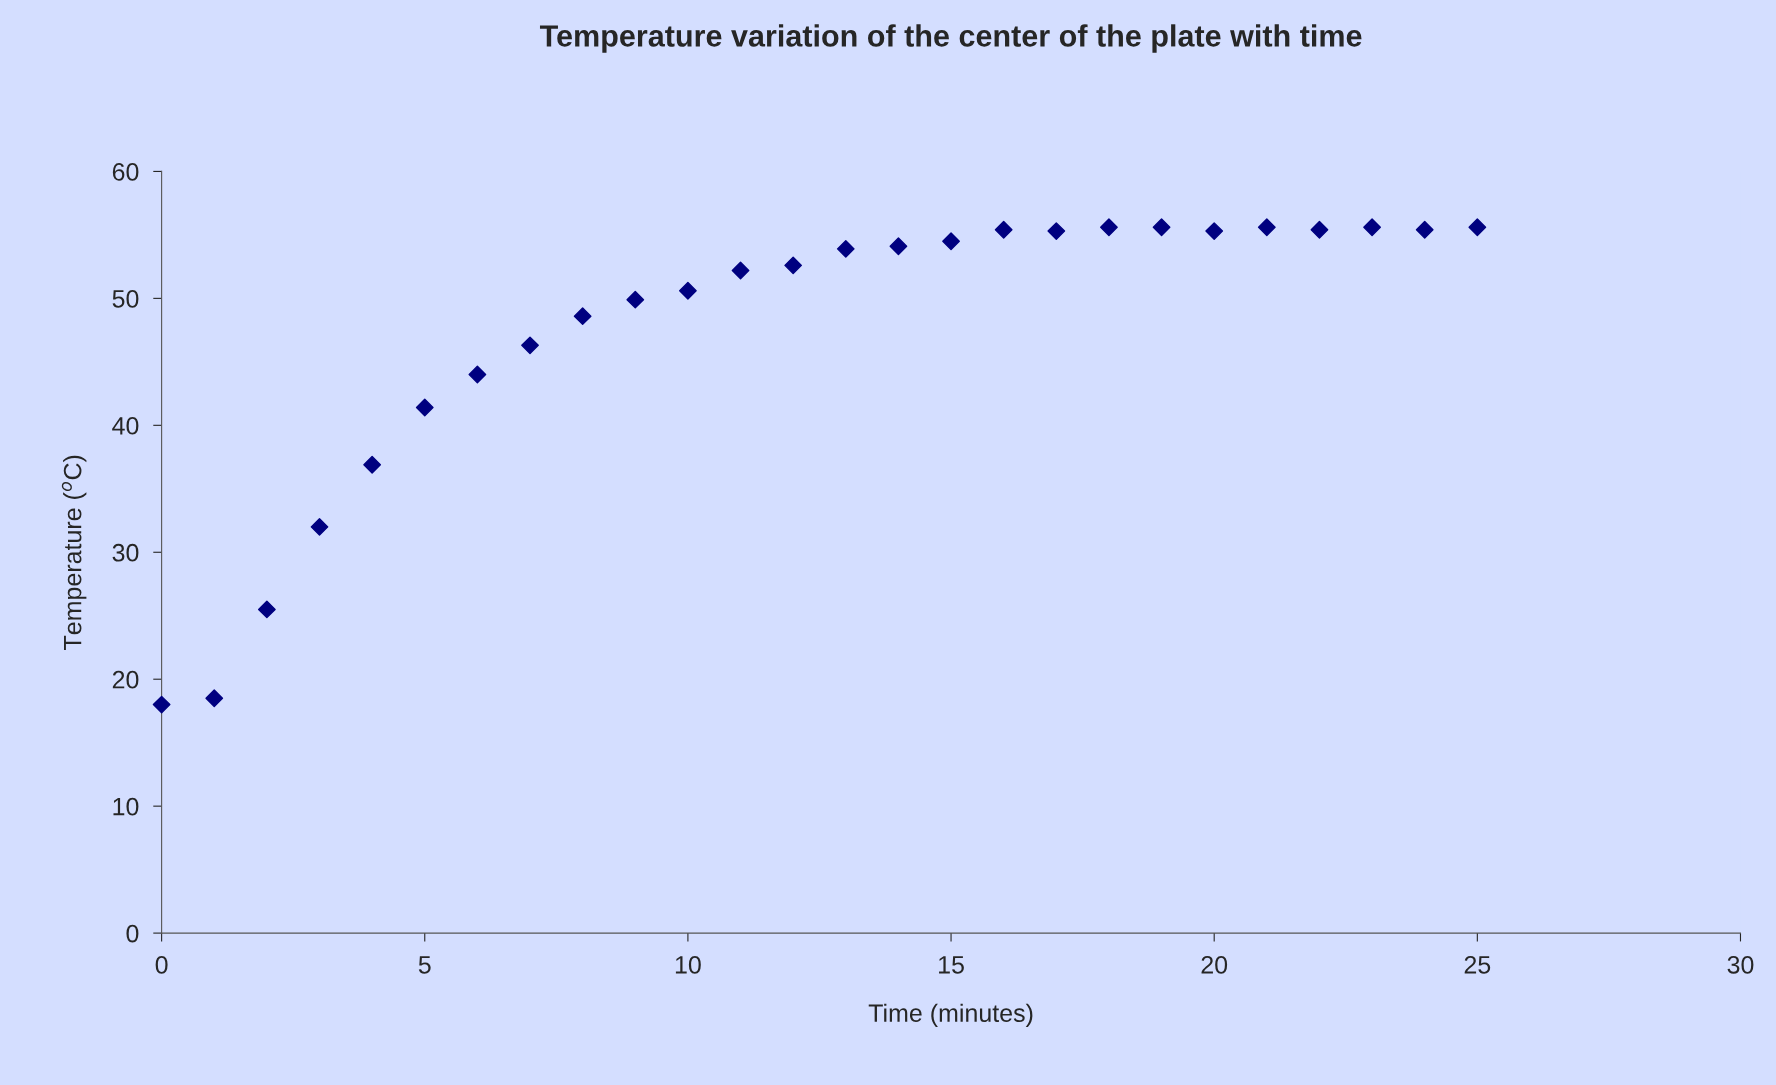 This screenshot has width=1776, height=1085. Describe the element at coordinates (132, 933) in the screenshot. I see `y-tick-label: 0` at that location.